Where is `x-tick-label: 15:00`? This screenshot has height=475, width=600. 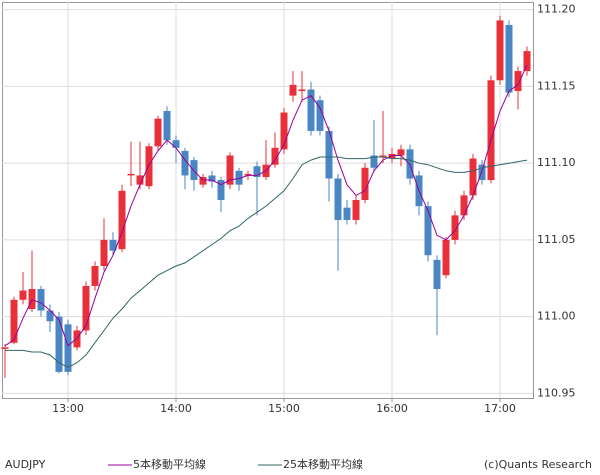
x-tick-label: 15:00 is located at coordinates (284, 408).